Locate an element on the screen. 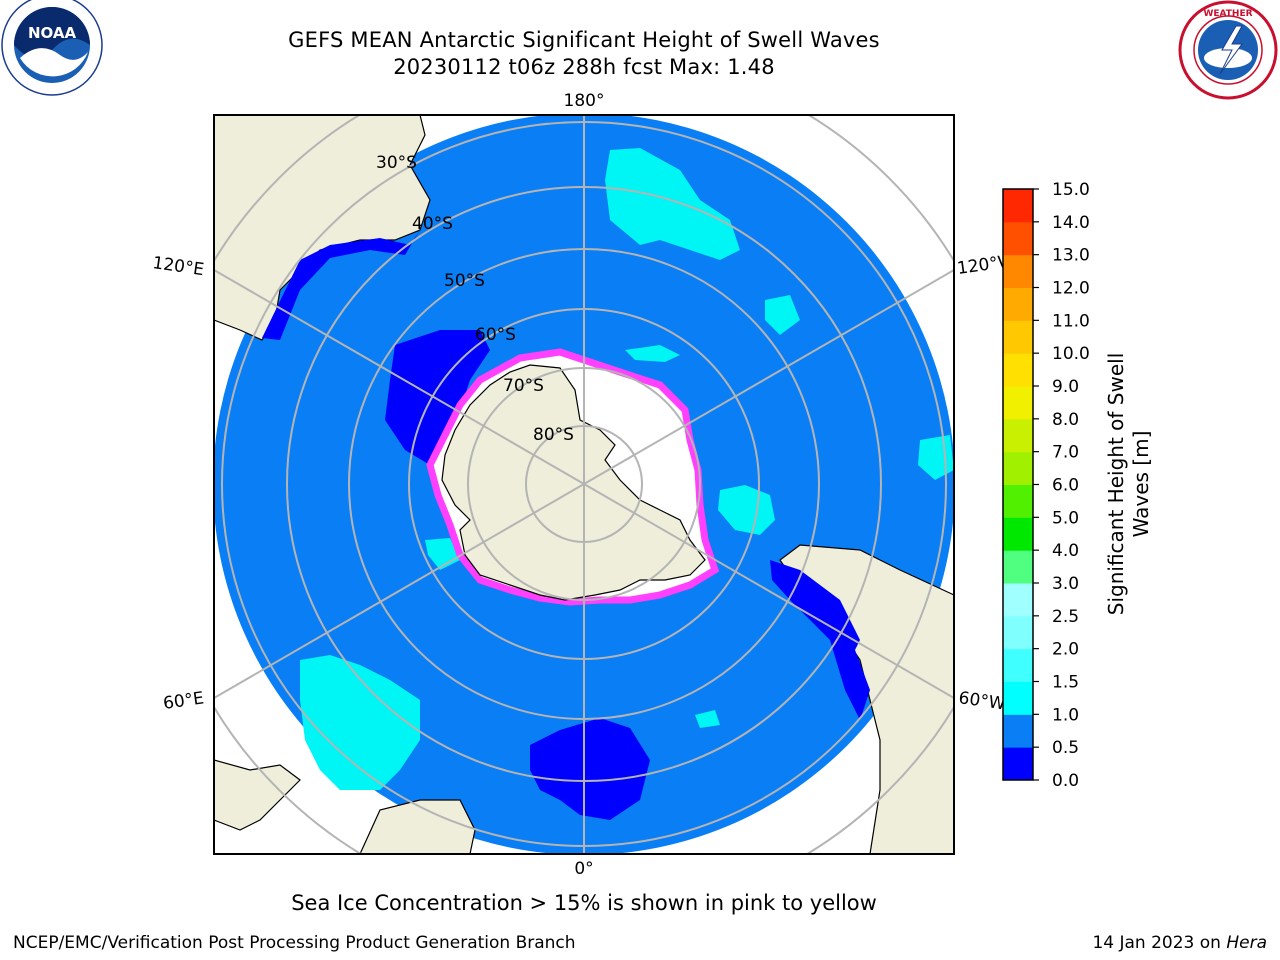  colorbar-tick-label: 2.0 is located at coordinates (1065, 650).